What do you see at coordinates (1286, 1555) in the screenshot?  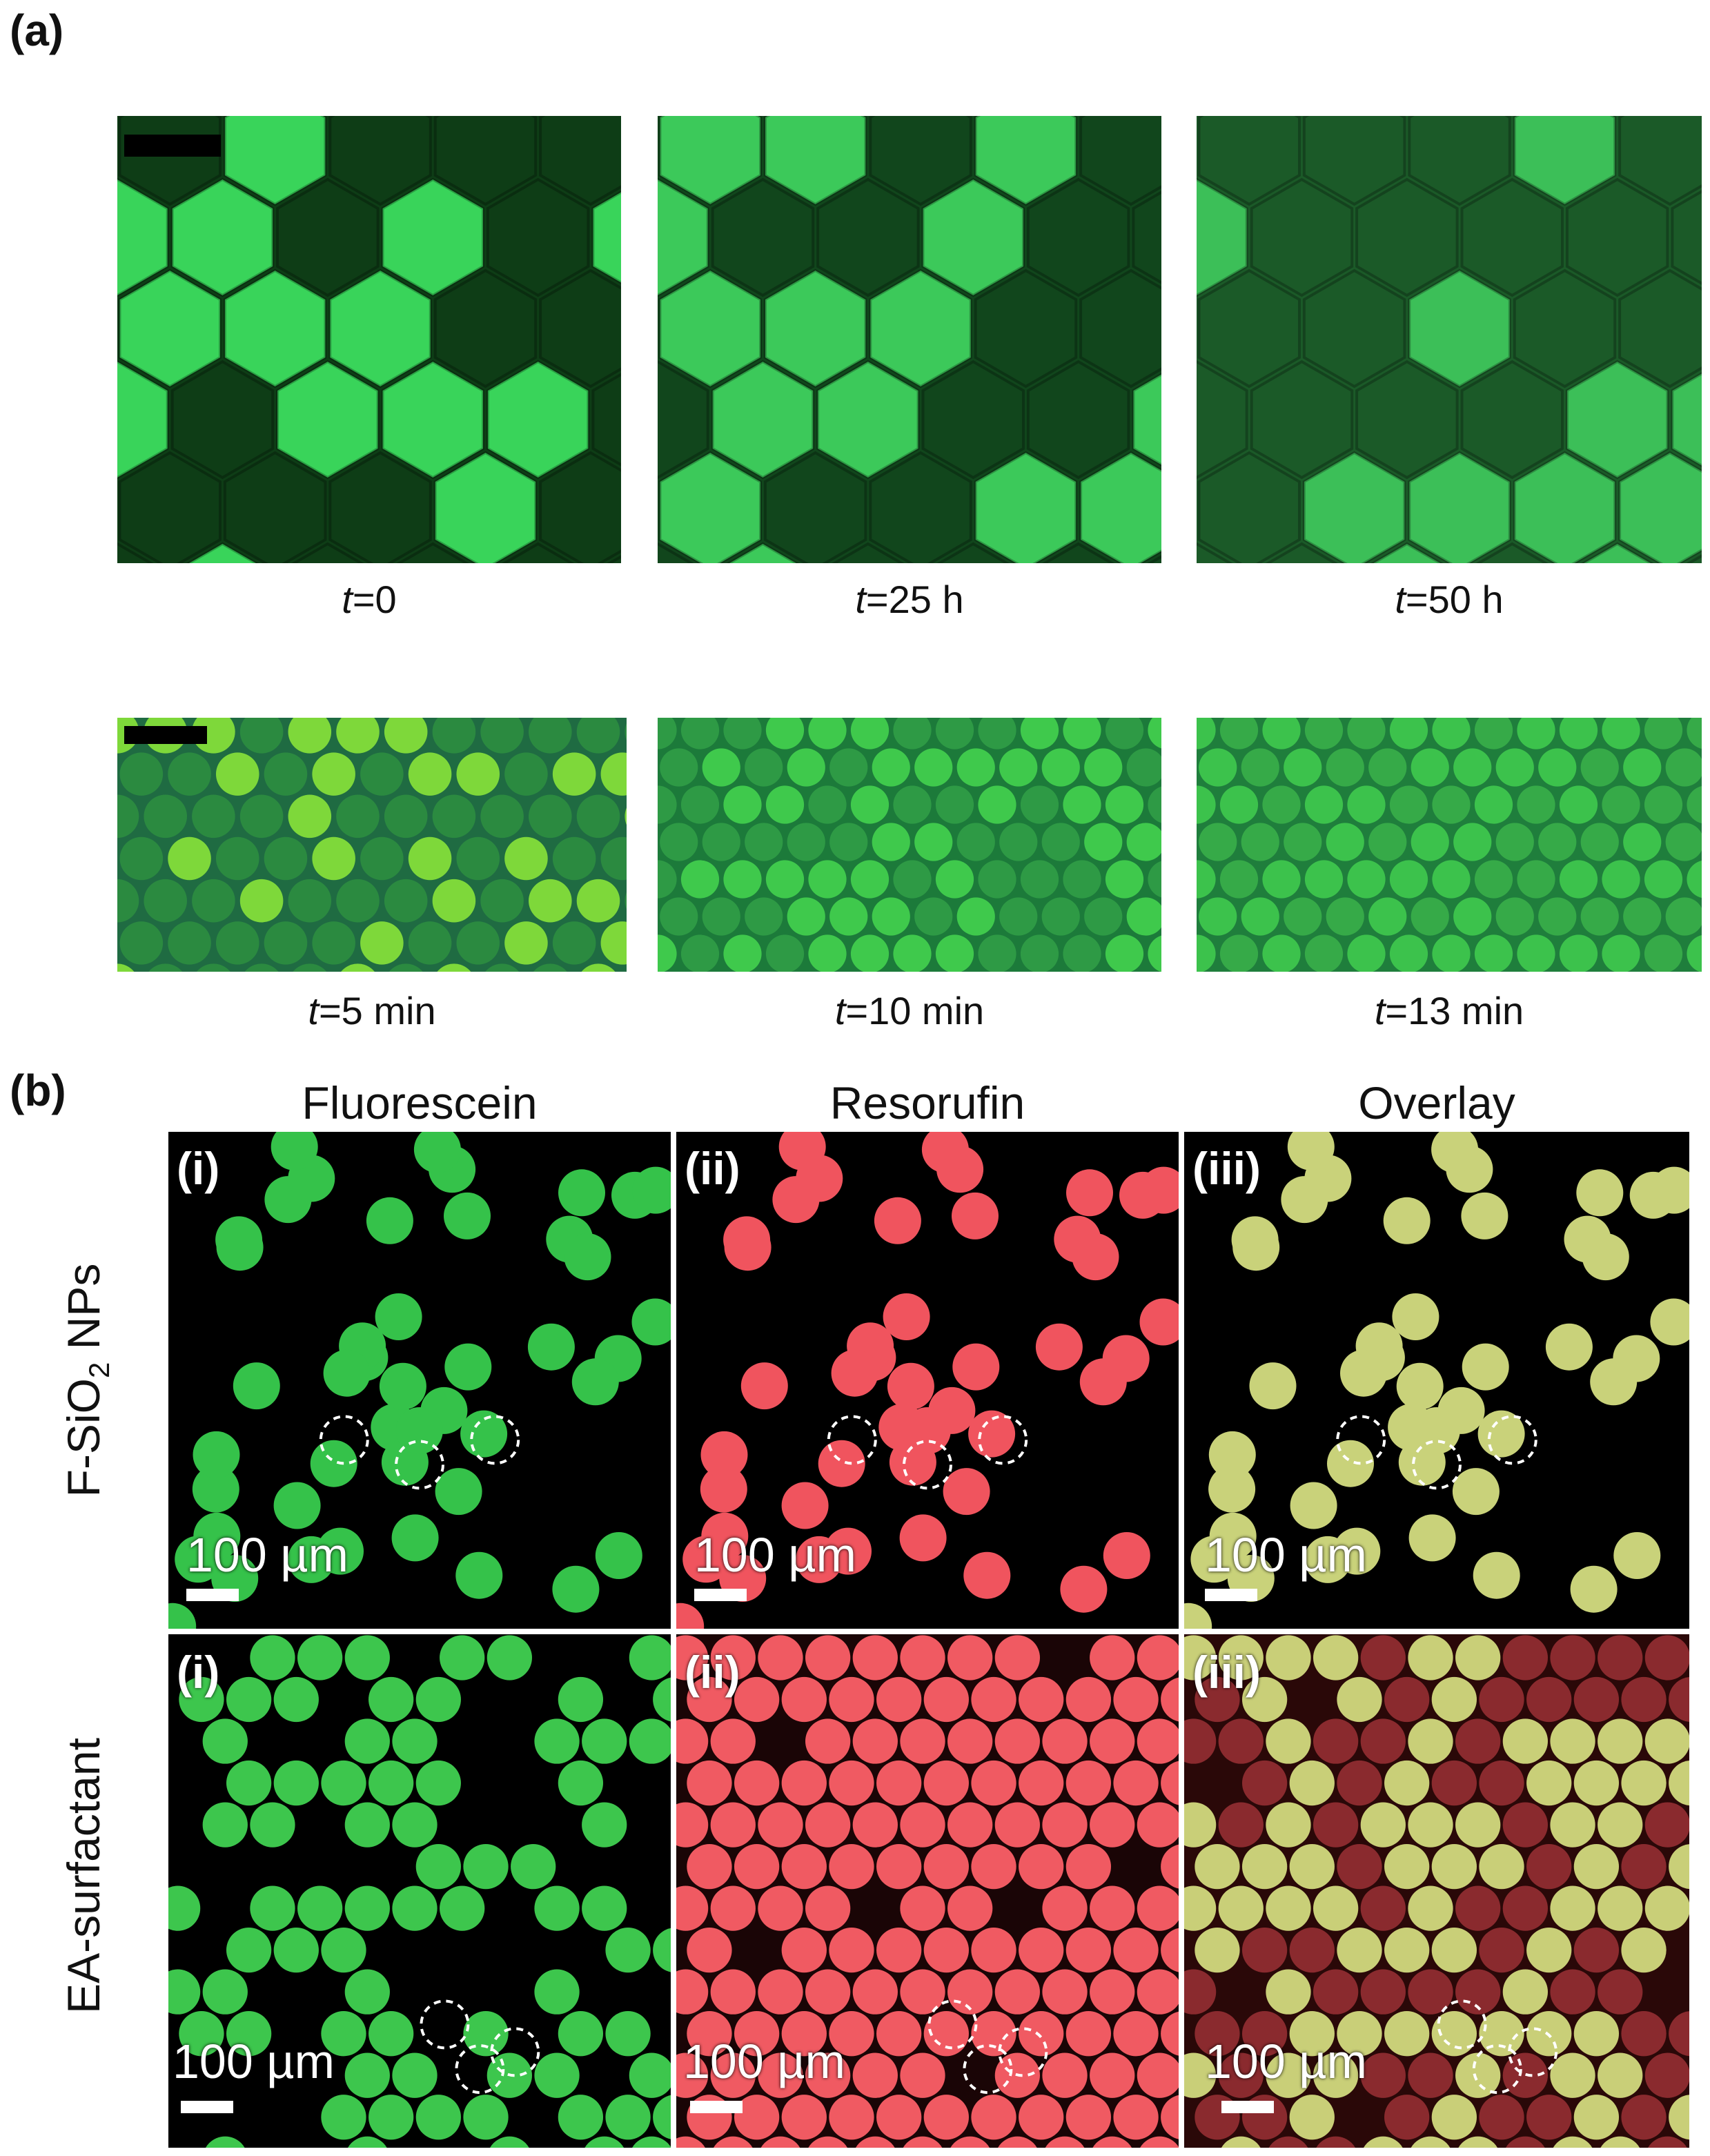 I see `scale-label-b3: 100 µm` at bounding box center [1286, 1555].